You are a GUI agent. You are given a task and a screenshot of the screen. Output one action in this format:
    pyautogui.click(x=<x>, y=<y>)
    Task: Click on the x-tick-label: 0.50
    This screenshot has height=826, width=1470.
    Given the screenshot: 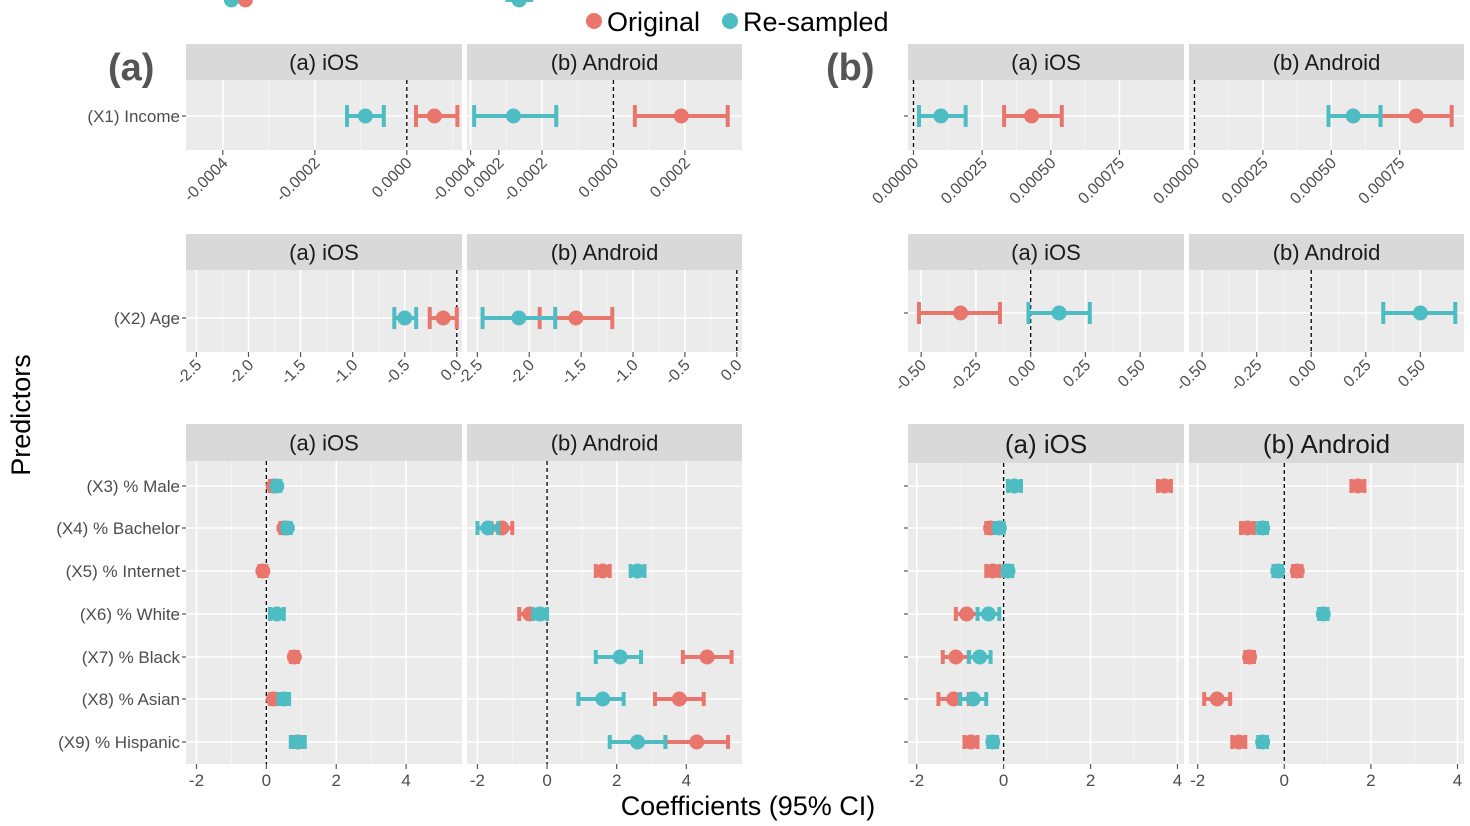 What is the action you would take?
    pyautogui.click(x=1132, y=374)
    